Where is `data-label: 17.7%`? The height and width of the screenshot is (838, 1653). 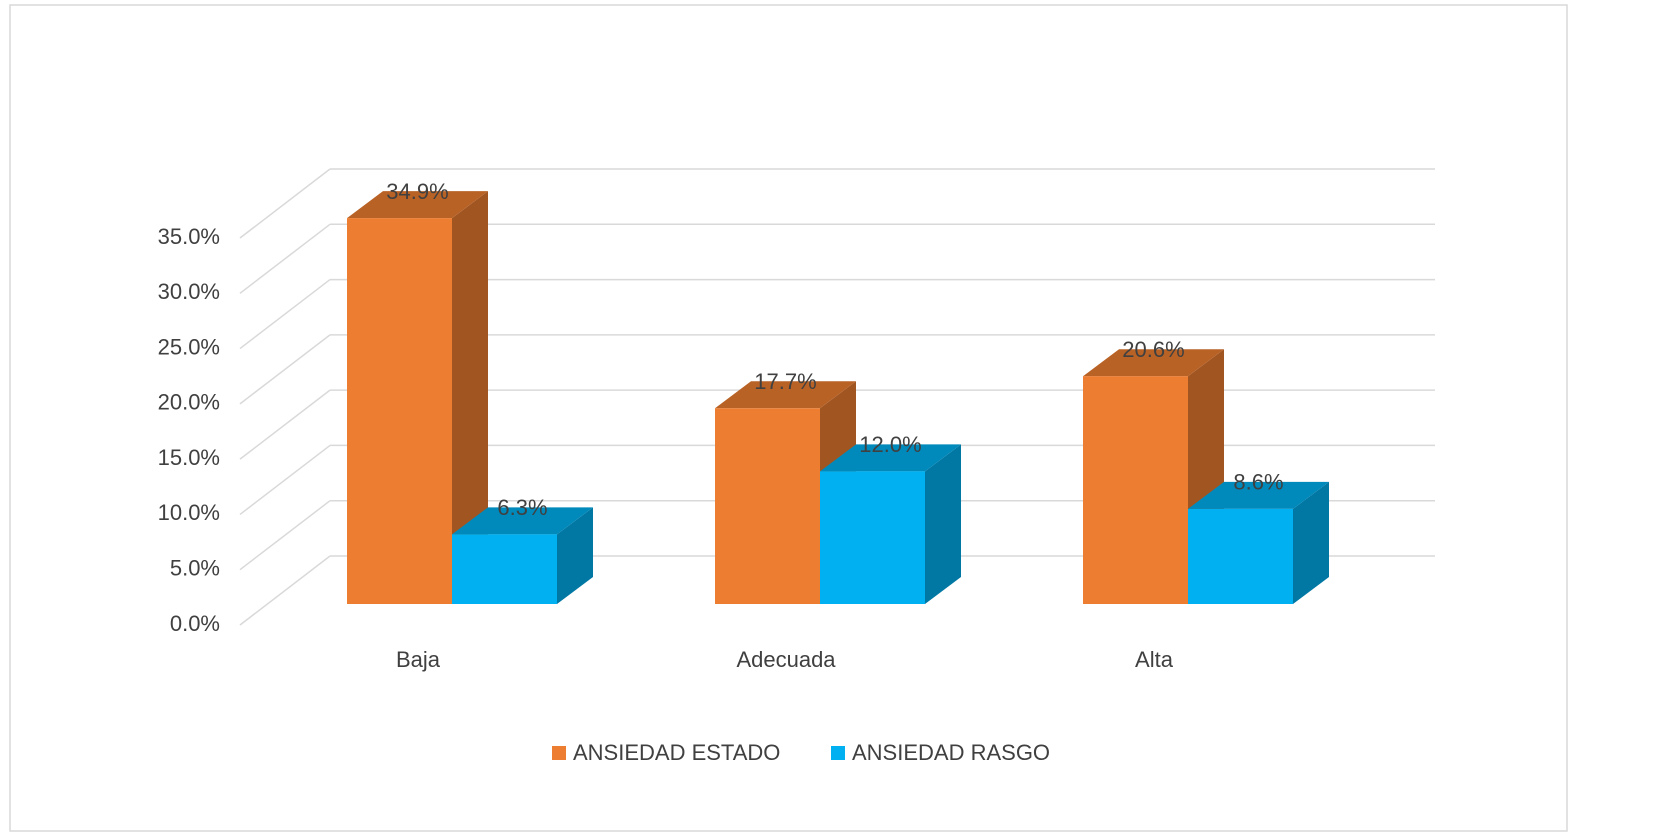
data-label: 17.7% is located at coordinates (785, 381).